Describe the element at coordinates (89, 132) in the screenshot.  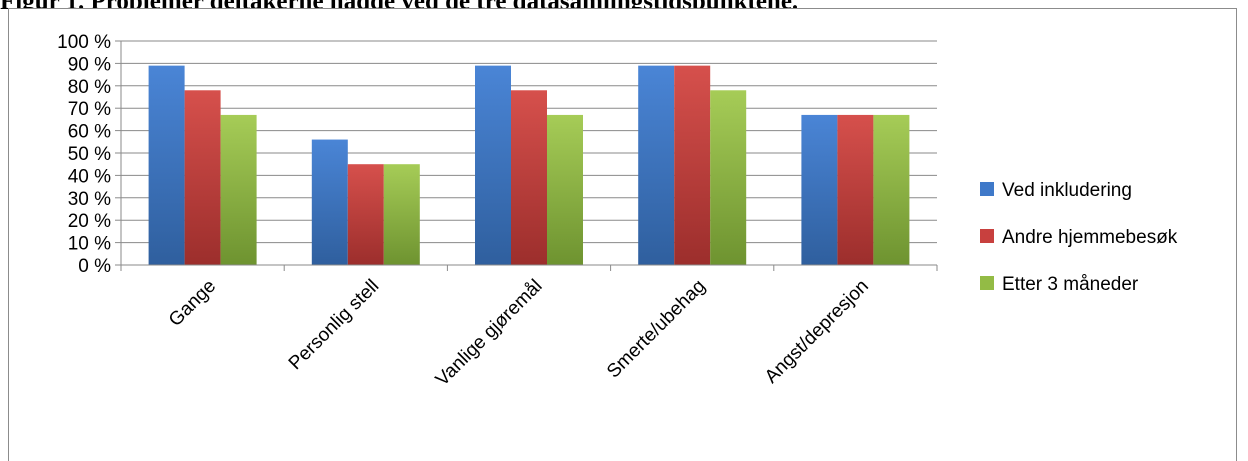
I see `y-tick-label: 60 %` at that location.